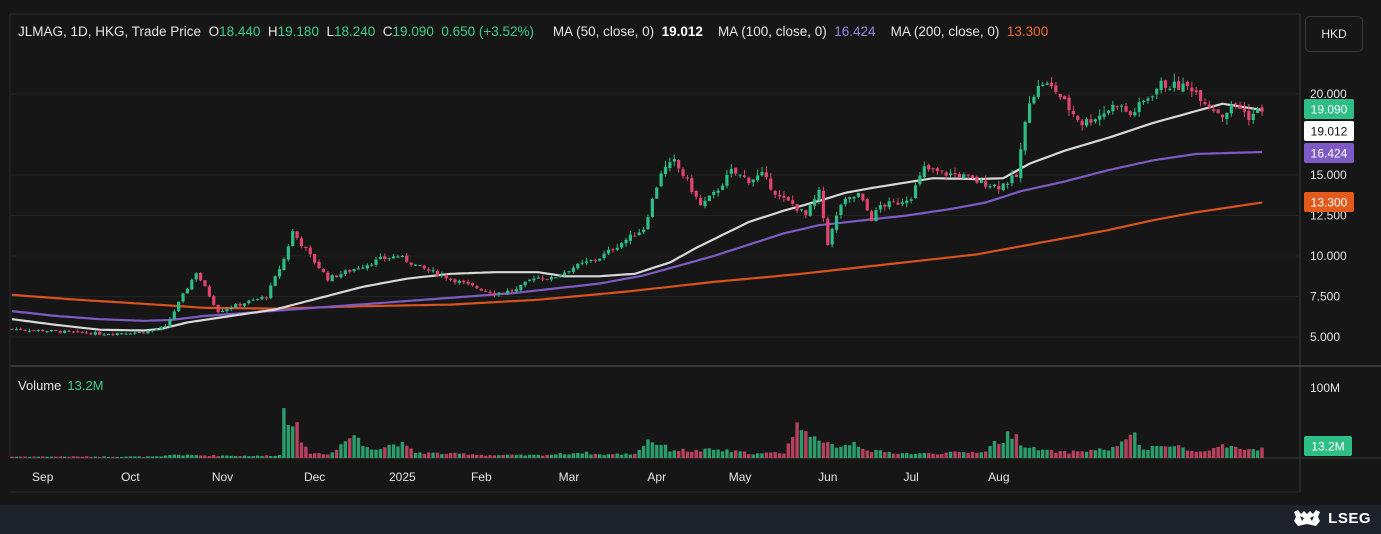 This screenshot has width=1381, height=534. What do you see at coordinates (85, 385) in the screenshot?
I see `volume-legend-value: 13.2M` at bounding box center [85, 385].